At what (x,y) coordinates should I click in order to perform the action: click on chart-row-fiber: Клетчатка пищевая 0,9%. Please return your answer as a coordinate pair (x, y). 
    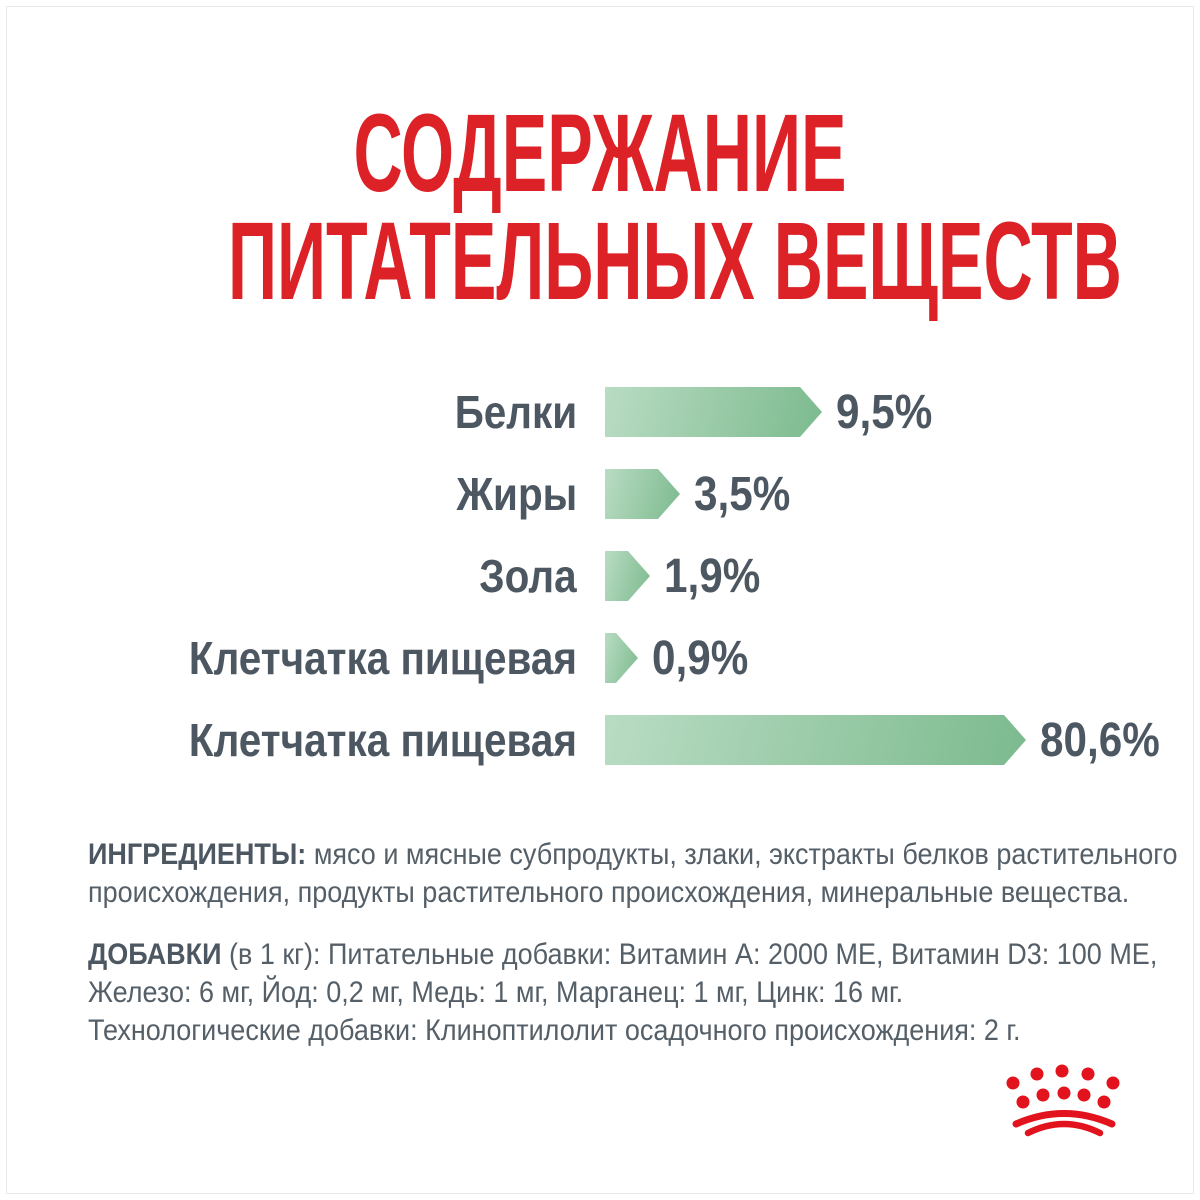
    Looking at the image, I should click on (600, 658).